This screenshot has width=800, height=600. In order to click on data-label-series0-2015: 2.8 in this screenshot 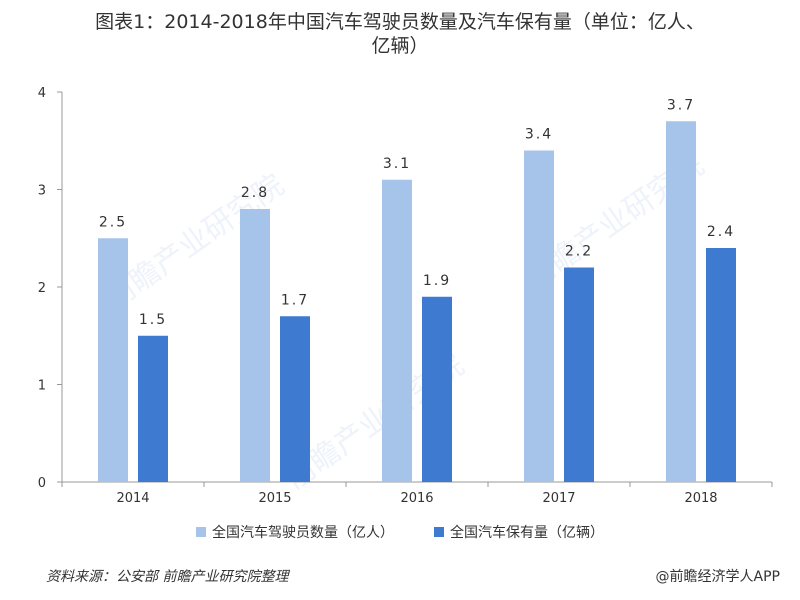, I will do `click(255, 193)`.